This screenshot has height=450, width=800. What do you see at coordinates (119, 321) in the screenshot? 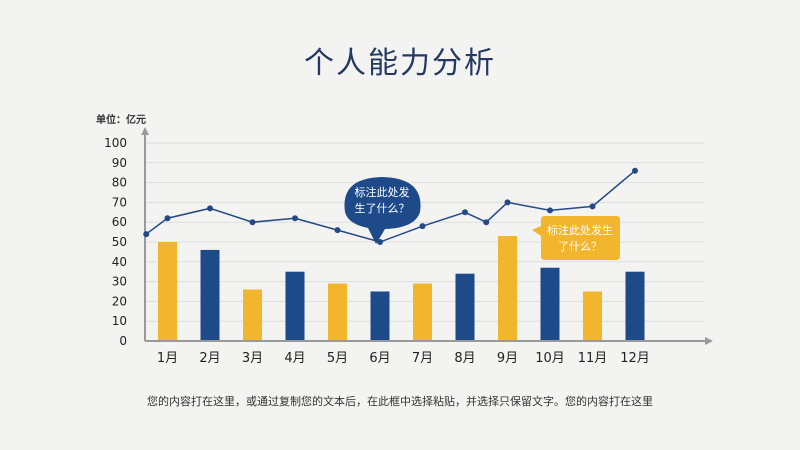
I see `y-tick-label: 10` at bounding box center [119, 321].